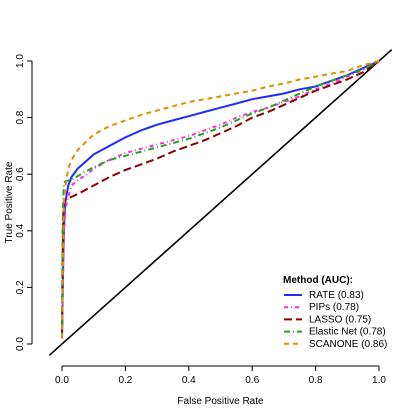  Describe the element at coordinates (347, 332) in the screenshot. I see `legend-label-4: Elastic Net (0.78)` at that location.